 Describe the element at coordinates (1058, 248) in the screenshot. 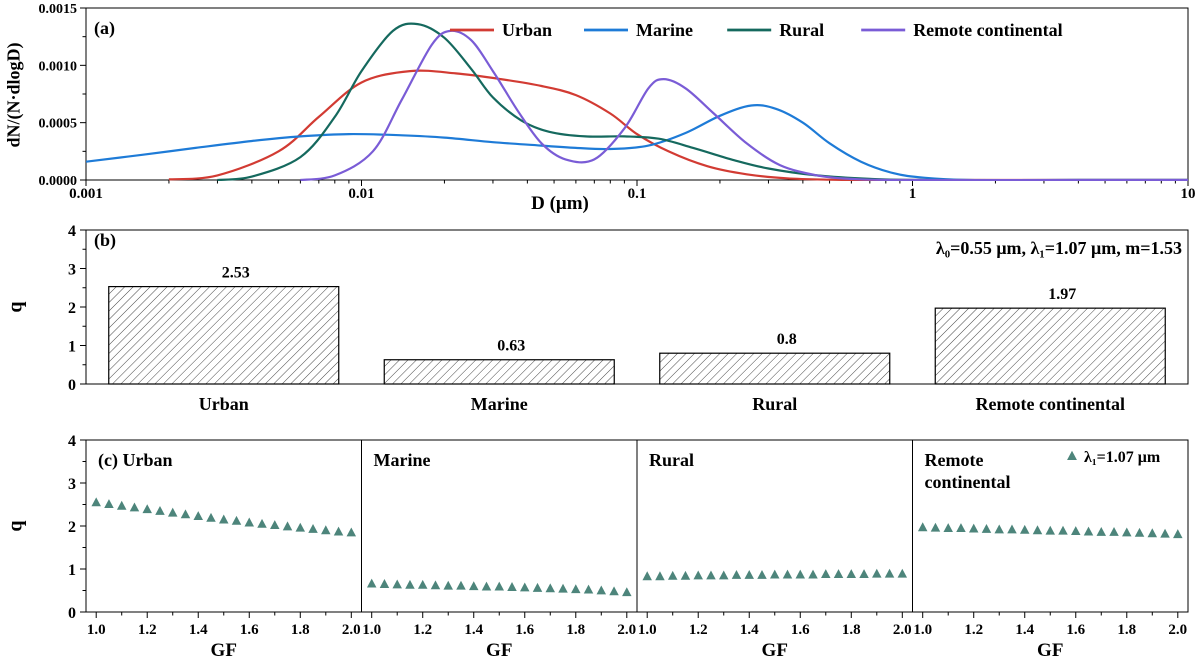

I see `panel-b-annotation: λ₀=0.55 μm, λ₁=1.07 μm, m=1.53` at that location.